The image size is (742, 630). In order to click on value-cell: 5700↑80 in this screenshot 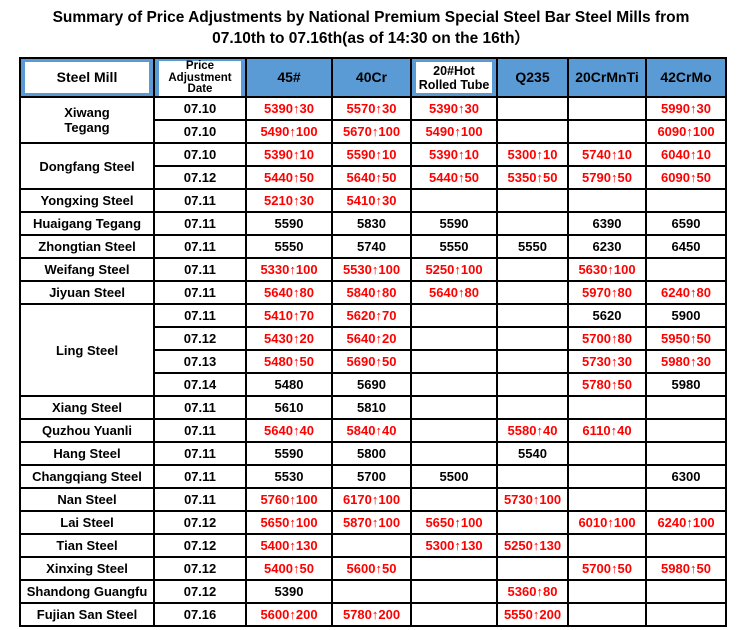, I will do `click(607, 338)`.